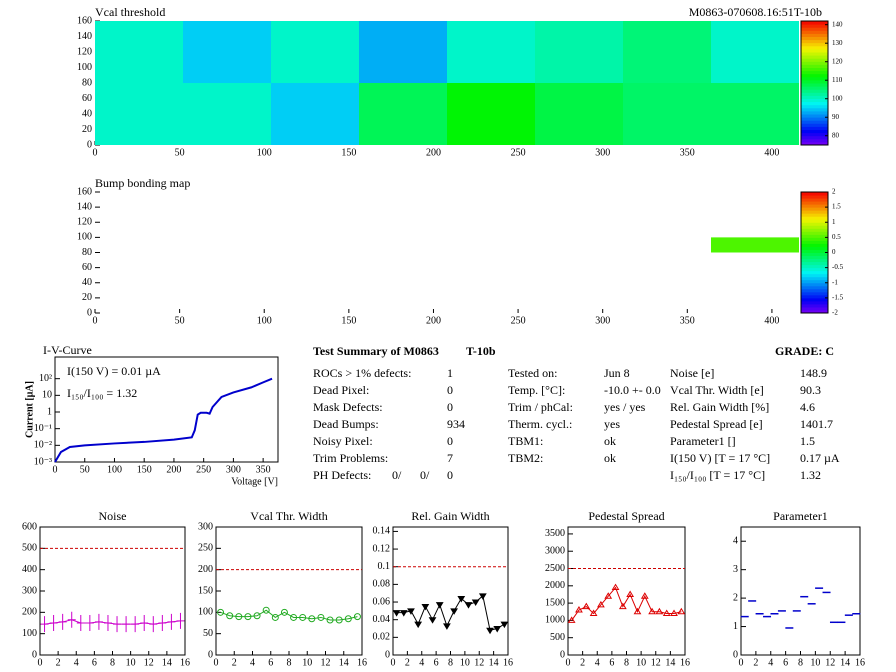 The image size is (896, 672). I want to click on y-tick-label: 3500, so click(555, 533).